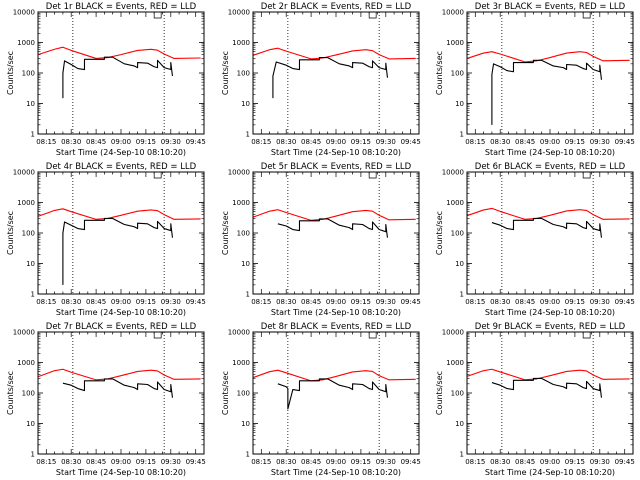  I want to click on chart-title: Det 4r BLACK = Events, RED = LLD, so click(121, 167).